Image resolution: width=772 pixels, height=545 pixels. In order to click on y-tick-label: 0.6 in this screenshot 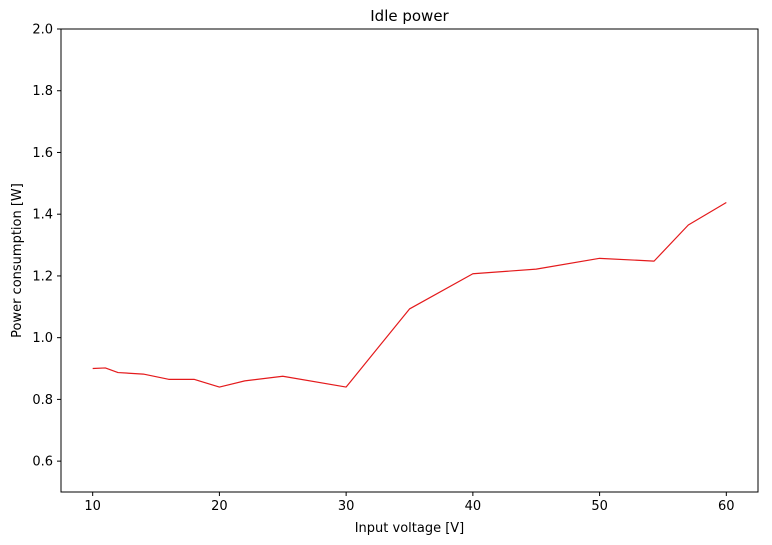, I will do `click(42, 462)`.